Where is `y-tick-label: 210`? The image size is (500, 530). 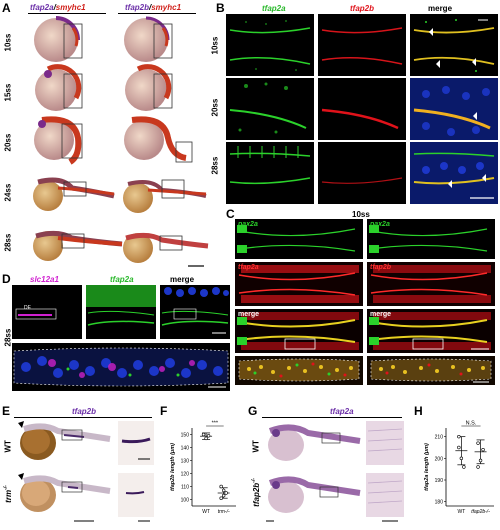
y-tick-label: 210 is located at coordinates (439, 438).